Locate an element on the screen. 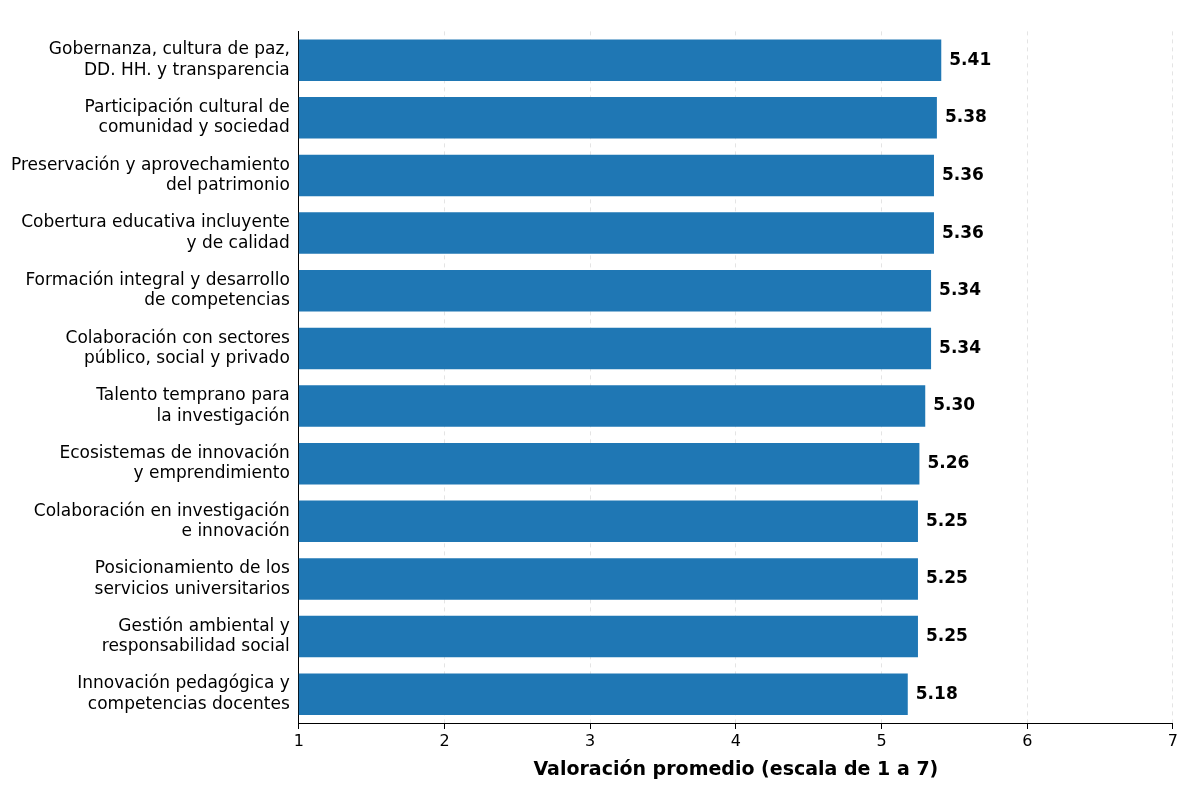  y-tick-label: Participación cultural de comunidad y sociedad is located at coordinates (187, 116).